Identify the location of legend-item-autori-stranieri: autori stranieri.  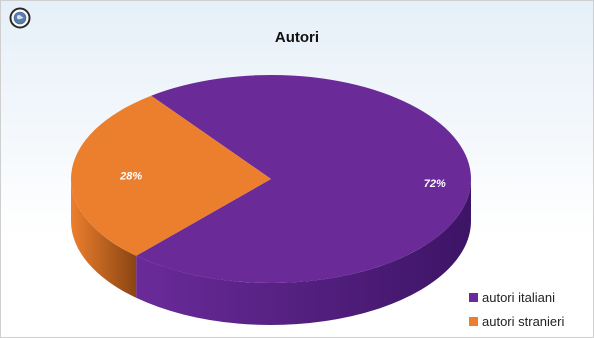
(516, 321).